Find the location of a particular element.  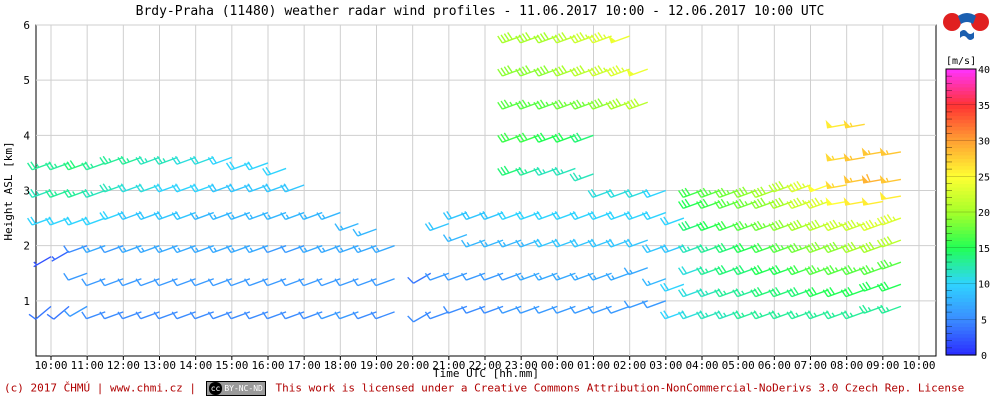

colorbar-frame is located at coordinates (961, 212).